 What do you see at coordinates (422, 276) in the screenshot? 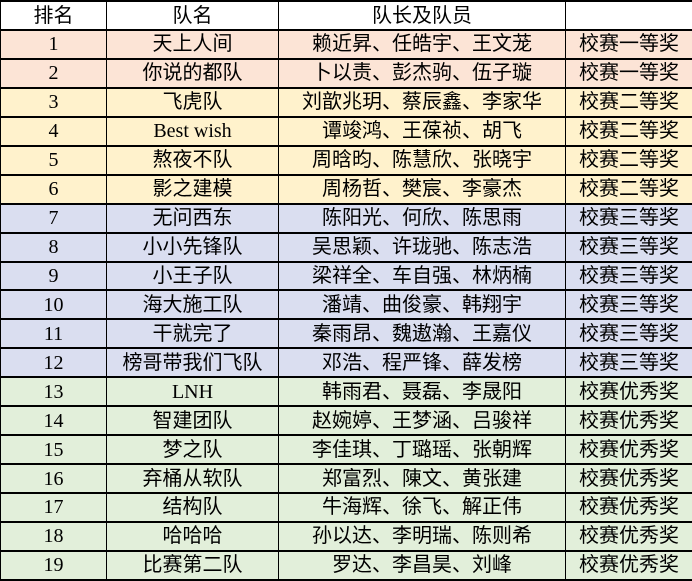
I see `members-cell: 梁祥全、车自强、林炳楠` at bounding box center [422, 276].